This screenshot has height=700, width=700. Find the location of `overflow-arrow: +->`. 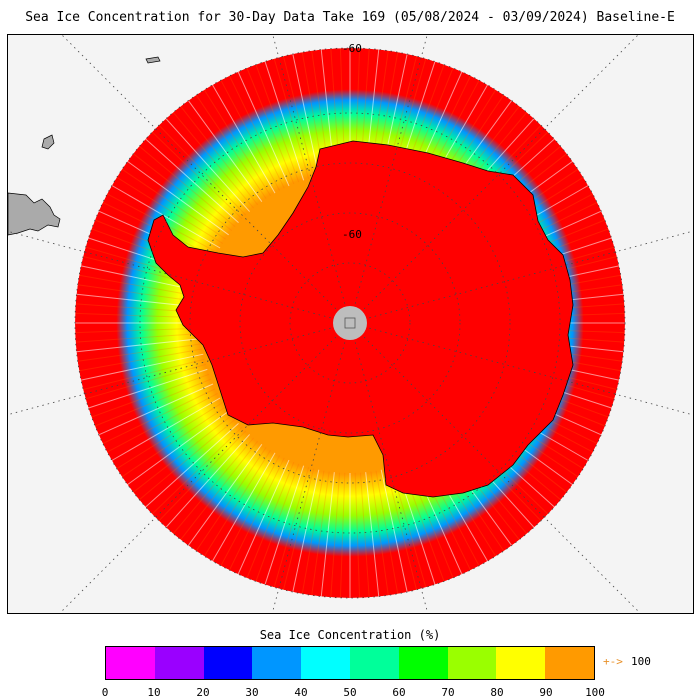

overflow-arrow: +-> is located at coordinates (613, 661).